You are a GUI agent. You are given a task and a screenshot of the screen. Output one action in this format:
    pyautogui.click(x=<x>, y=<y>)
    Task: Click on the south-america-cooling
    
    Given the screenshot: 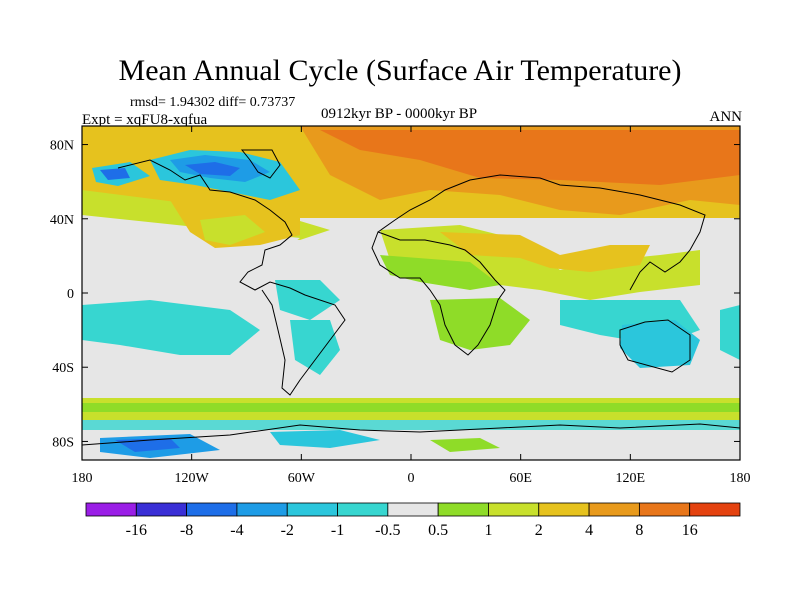 What is the action you would take?
    pyautogui.click(x=315, y=347)
    